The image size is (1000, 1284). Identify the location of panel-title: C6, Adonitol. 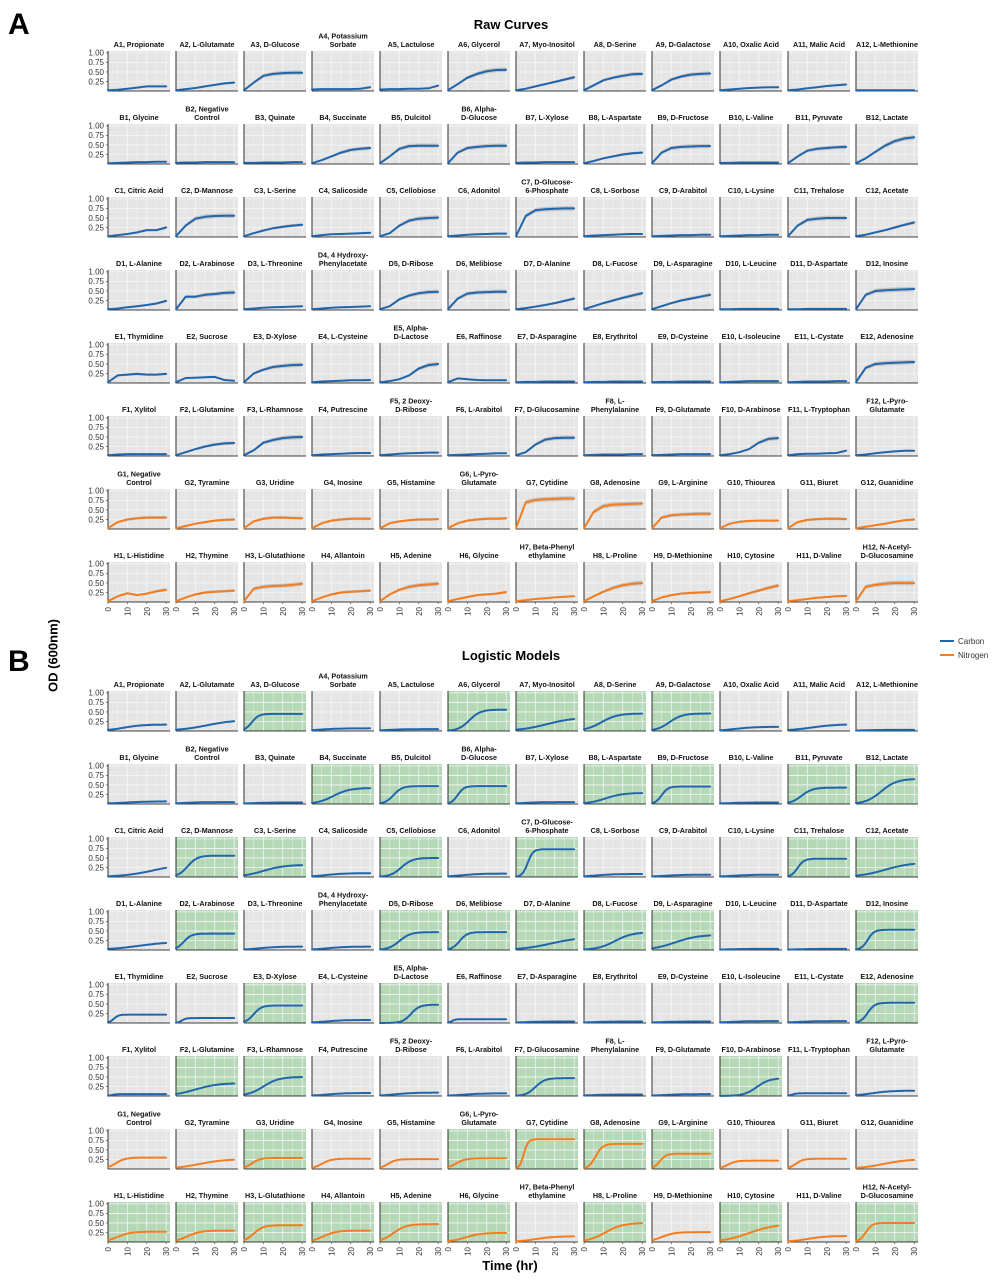
(479, 830).